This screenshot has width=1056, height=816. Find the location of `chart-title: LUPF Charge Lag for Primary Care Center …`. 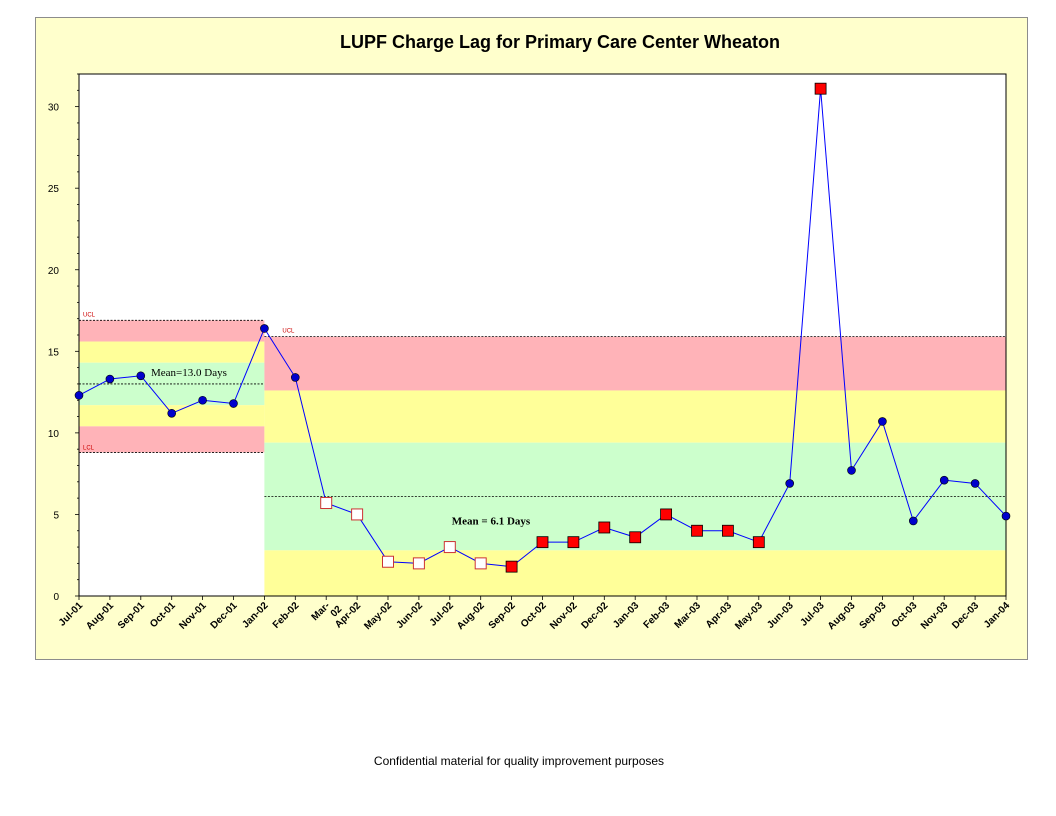

chart-title: LUPF Charge Lag for Primary Care Center … is located at coordinates (560, 42).